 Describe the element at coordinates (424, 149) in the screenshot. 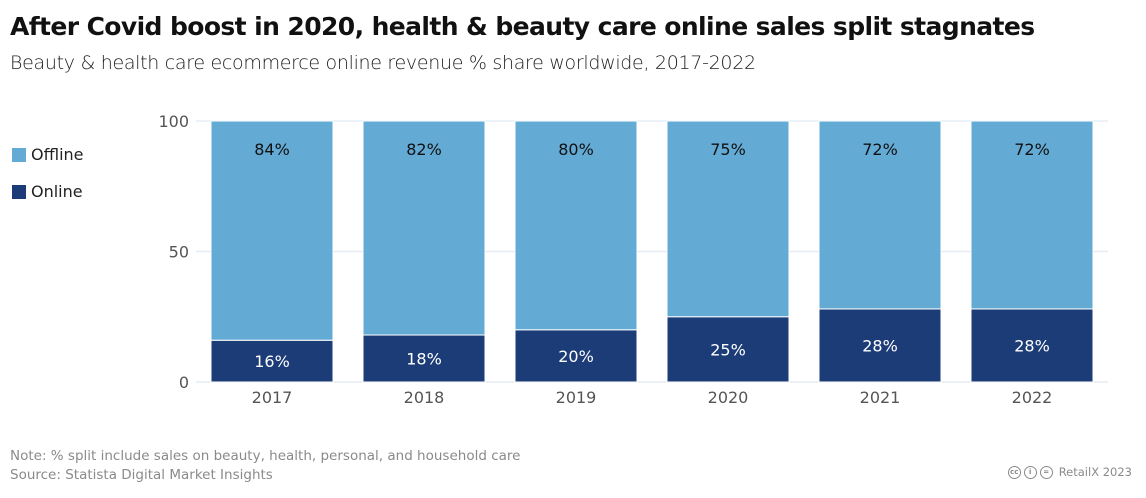

I see `data-label-offline: 82%` at that location.